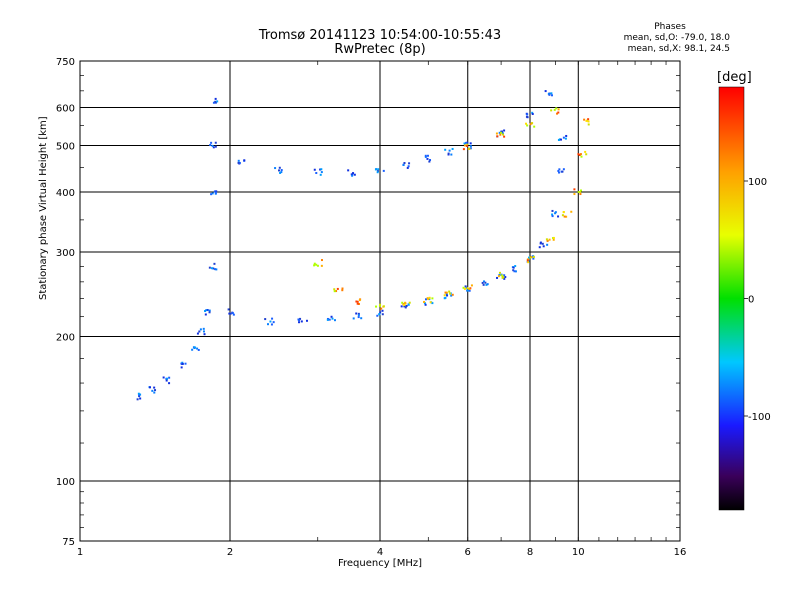 Image resolution: width=800 pixels, height=600 pixels. I want to click on colorbar-tick-label: -100, so click(759, 417).